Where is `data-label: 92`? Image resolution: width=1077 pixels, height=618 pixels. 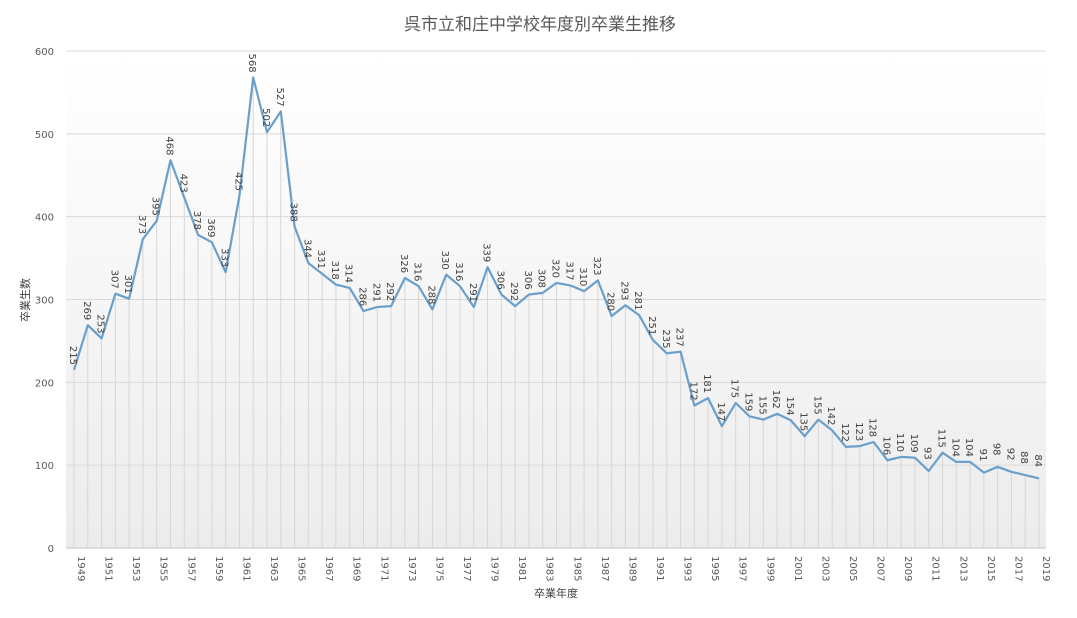
data-label: 92 is located at coordinates (1009, 454).